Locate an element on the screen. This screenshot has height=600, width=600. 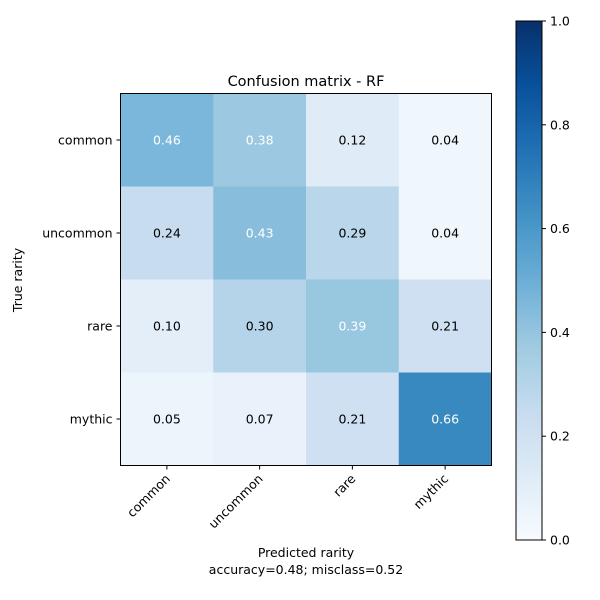
heatmap-cell-label: 0.29 is located at coordinates (352, 233).